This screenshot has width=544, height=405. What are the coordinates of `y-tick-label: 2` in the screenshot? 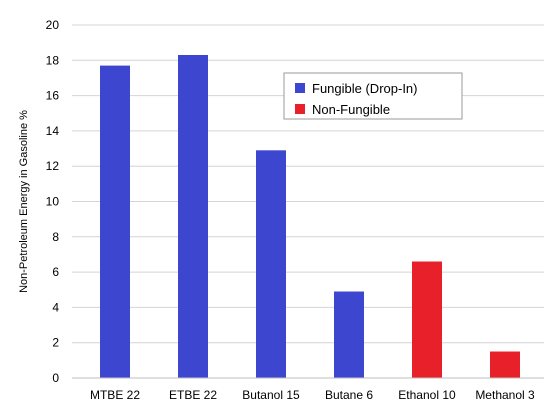 It's located at (55, 343).